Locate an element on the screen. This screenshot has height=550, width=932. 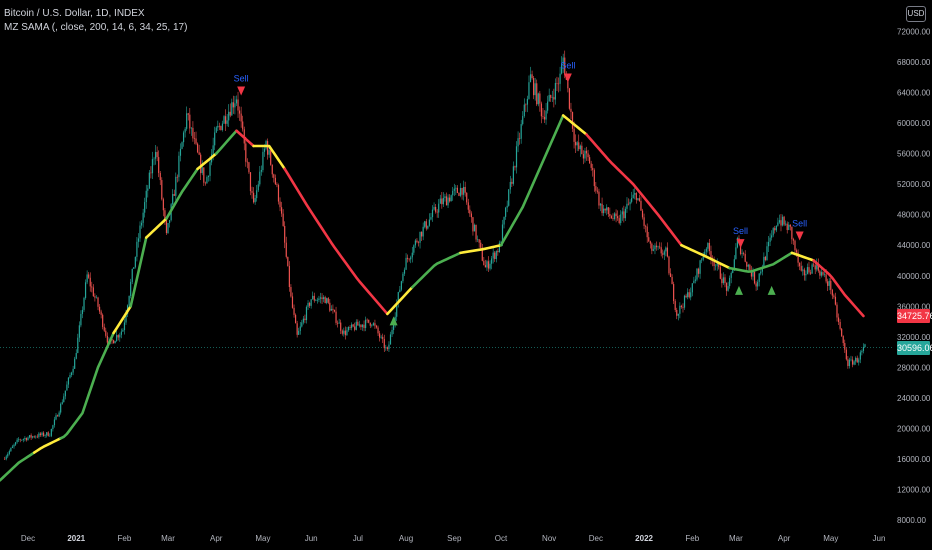
x-tick-label: Nov is located at coordinates (549, 538).